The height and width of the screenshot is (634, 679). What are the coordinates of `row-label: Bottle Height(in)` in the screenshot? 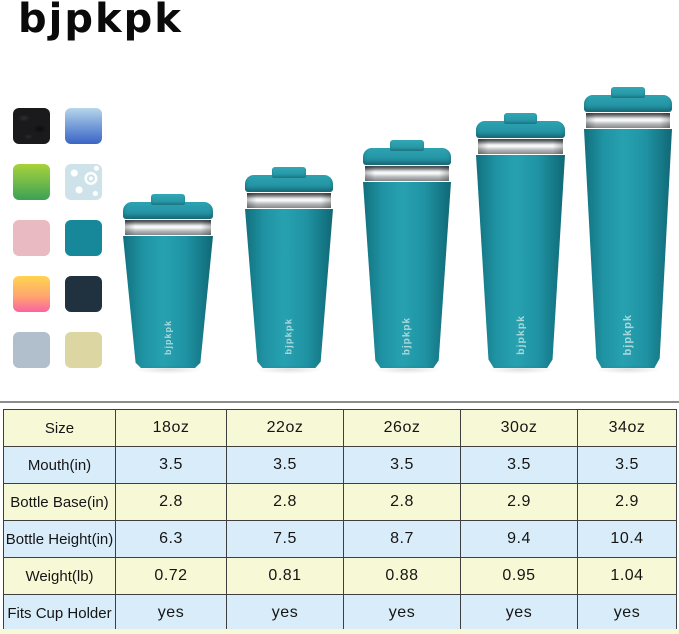 It's located at (59, 539).